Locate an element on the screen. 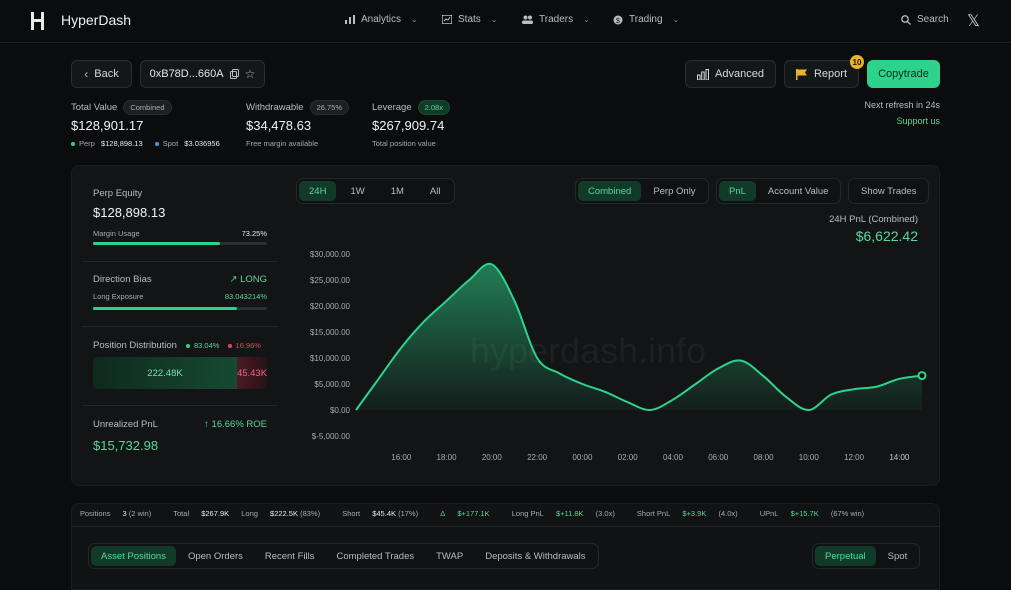 This screenshot has height=590, width=1011. roe-text: 16.66% ROE is located at coordinates (239, 424).